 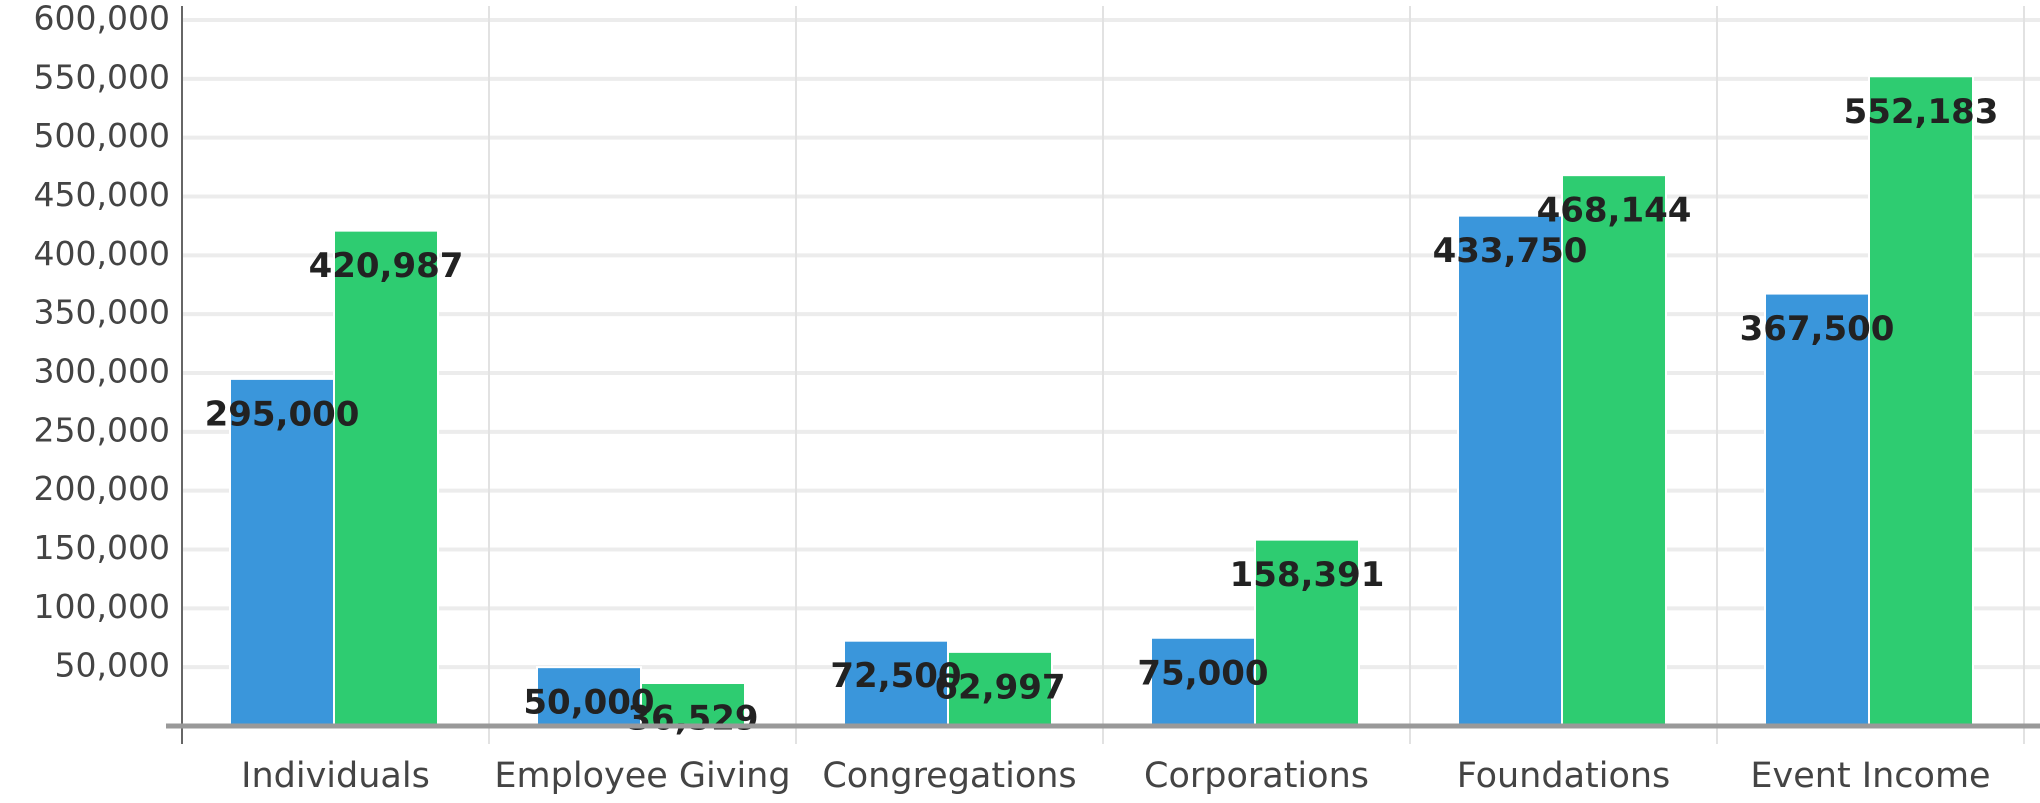 I want to click on x-tick-label: Congregations, so click(x=949, y=776).